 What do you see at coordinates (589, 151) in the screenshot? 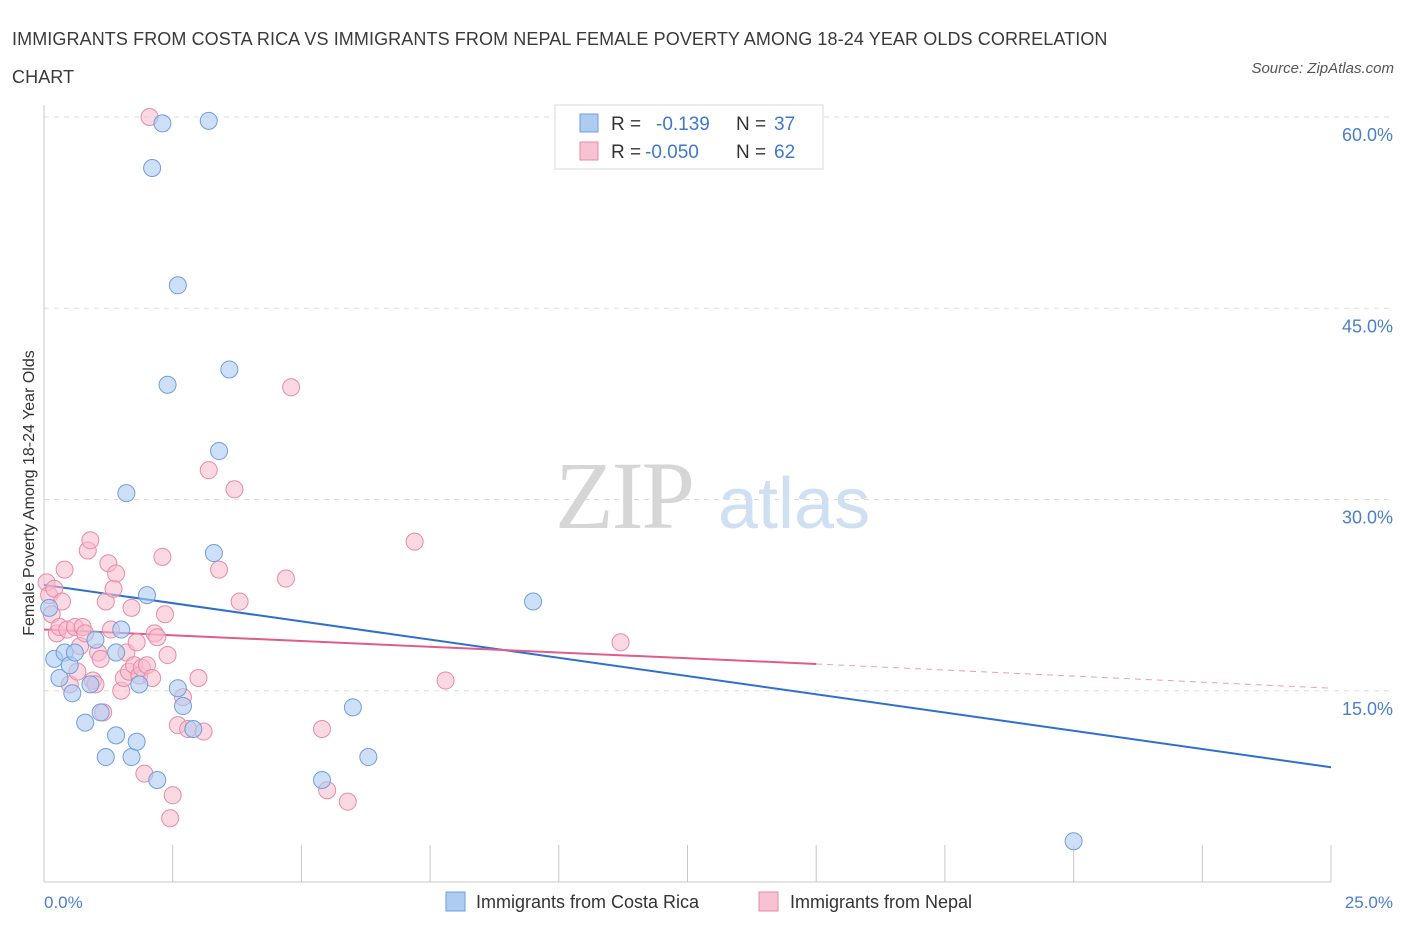
I see `stats-legend-swatch-nepal` at bounding box center [589, 151].